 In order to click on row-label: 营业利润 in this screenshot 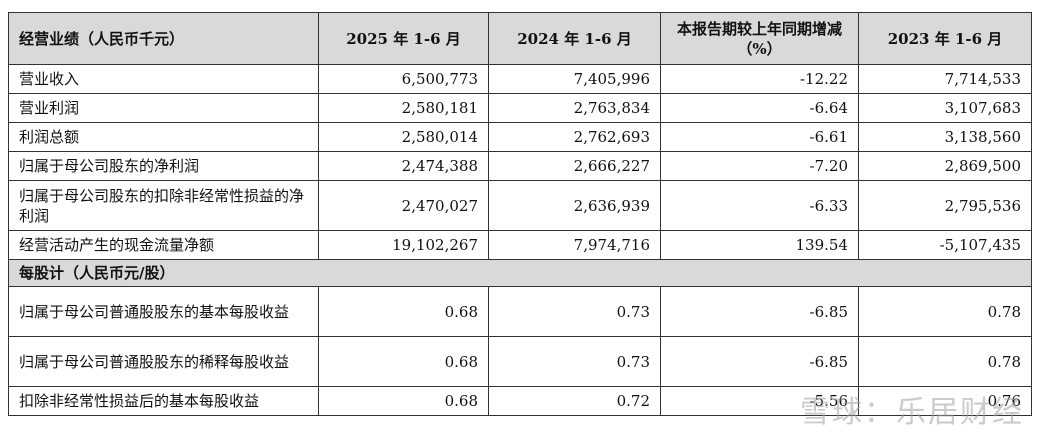, I will do `click(163, 108)`.